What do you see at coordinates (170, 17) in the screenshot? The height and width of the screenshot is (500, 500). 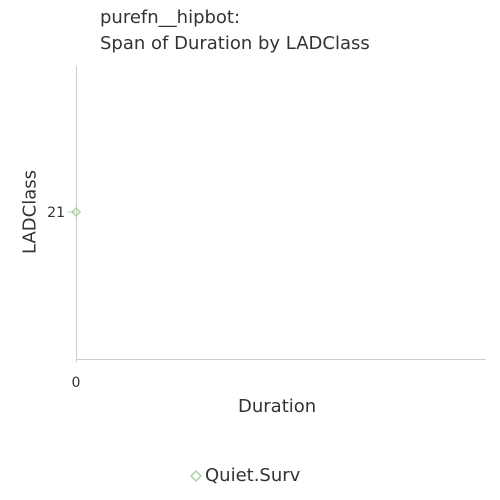 I see `chart-title-line-1: purefn__hipbot:` at bounding box center [170, 17].